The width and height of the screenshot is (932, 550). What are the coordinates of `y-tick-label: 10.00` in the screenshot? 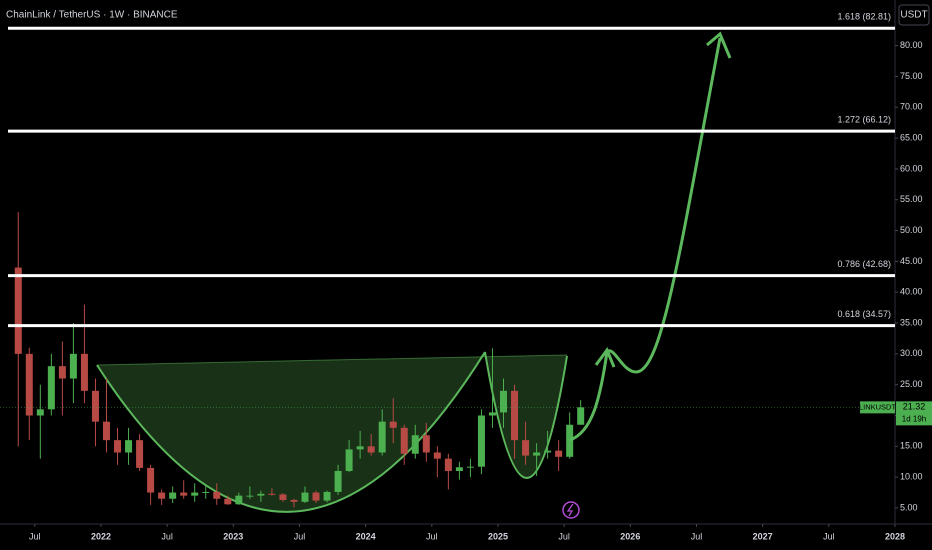 It's located at (911, 477).